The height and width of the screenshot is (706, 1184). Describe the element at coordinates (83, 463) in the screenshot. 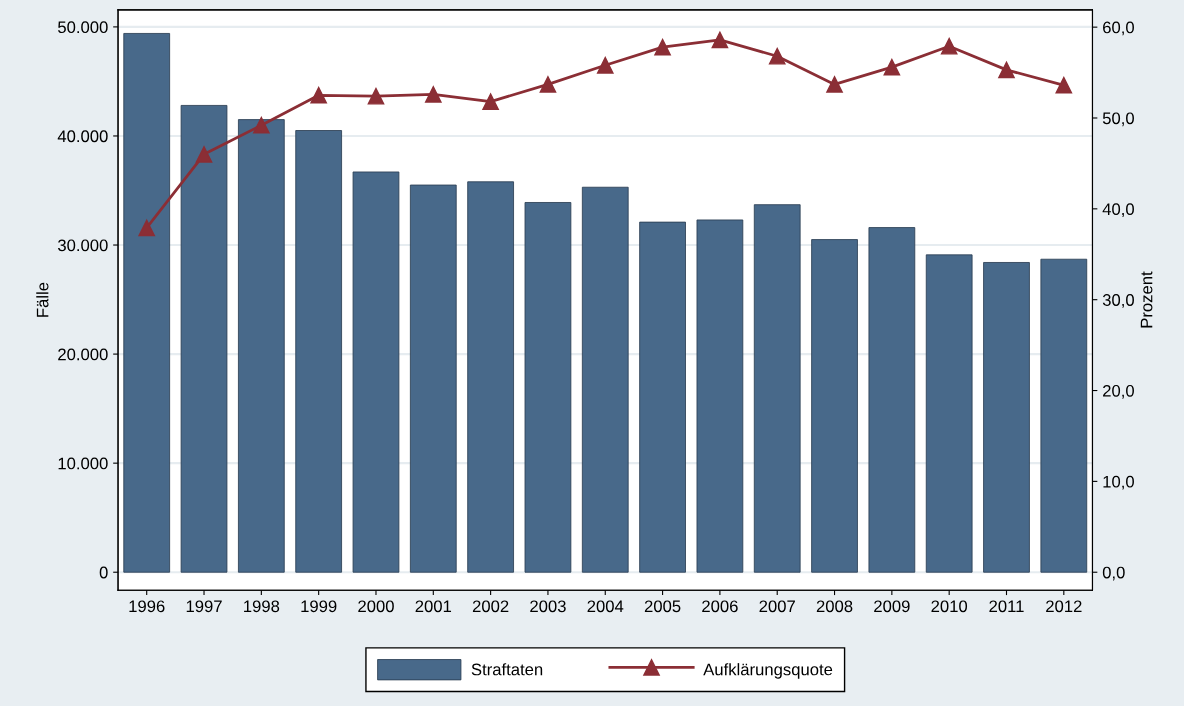

I see `y-tick-label: 10.000` at that location.